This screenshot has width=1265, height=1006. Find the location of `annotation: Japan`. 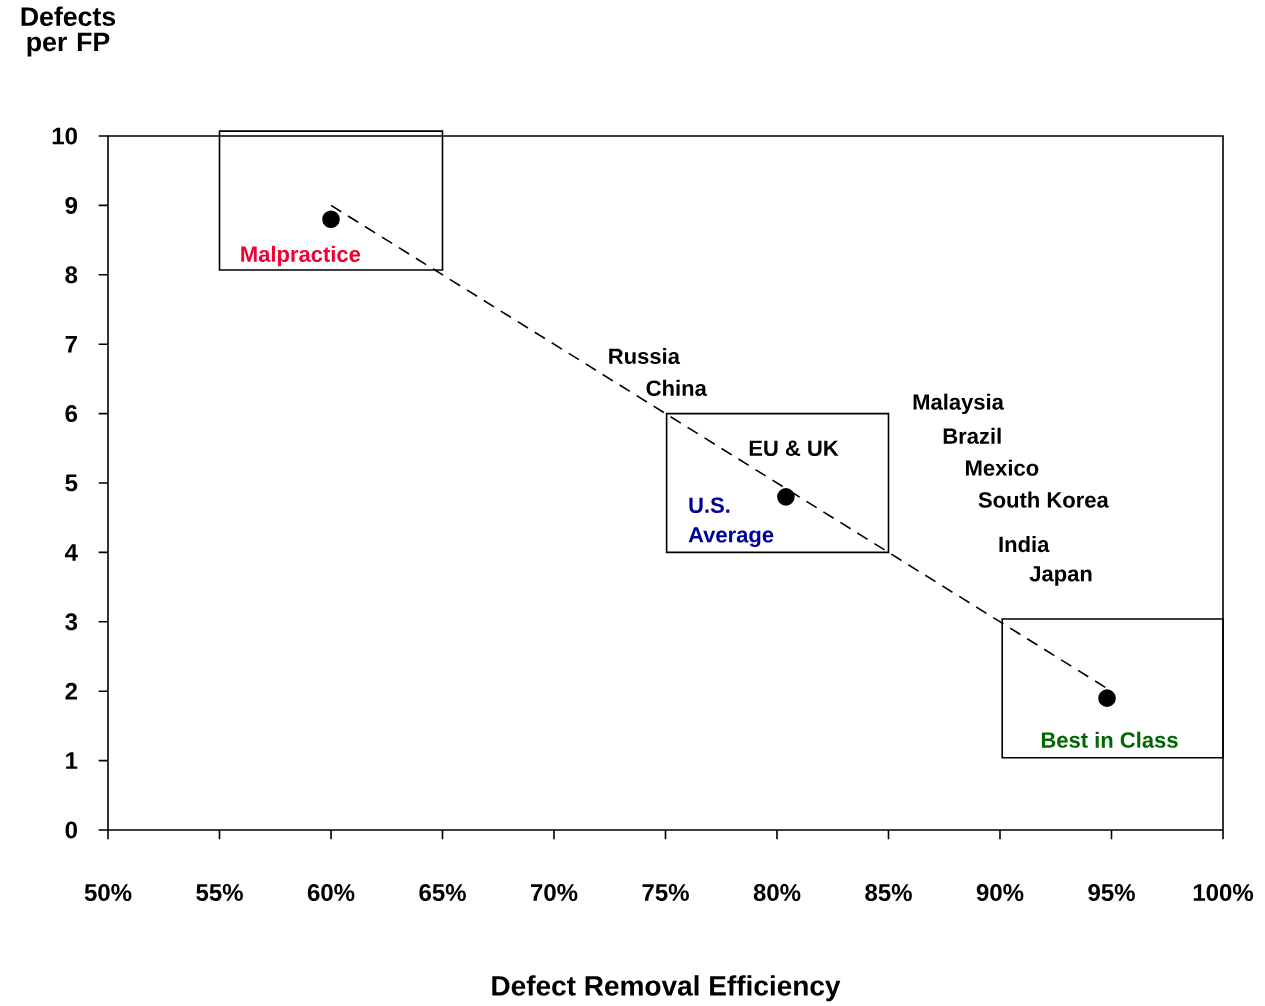

annotation: Japan is located at coordinates (1060, 576).